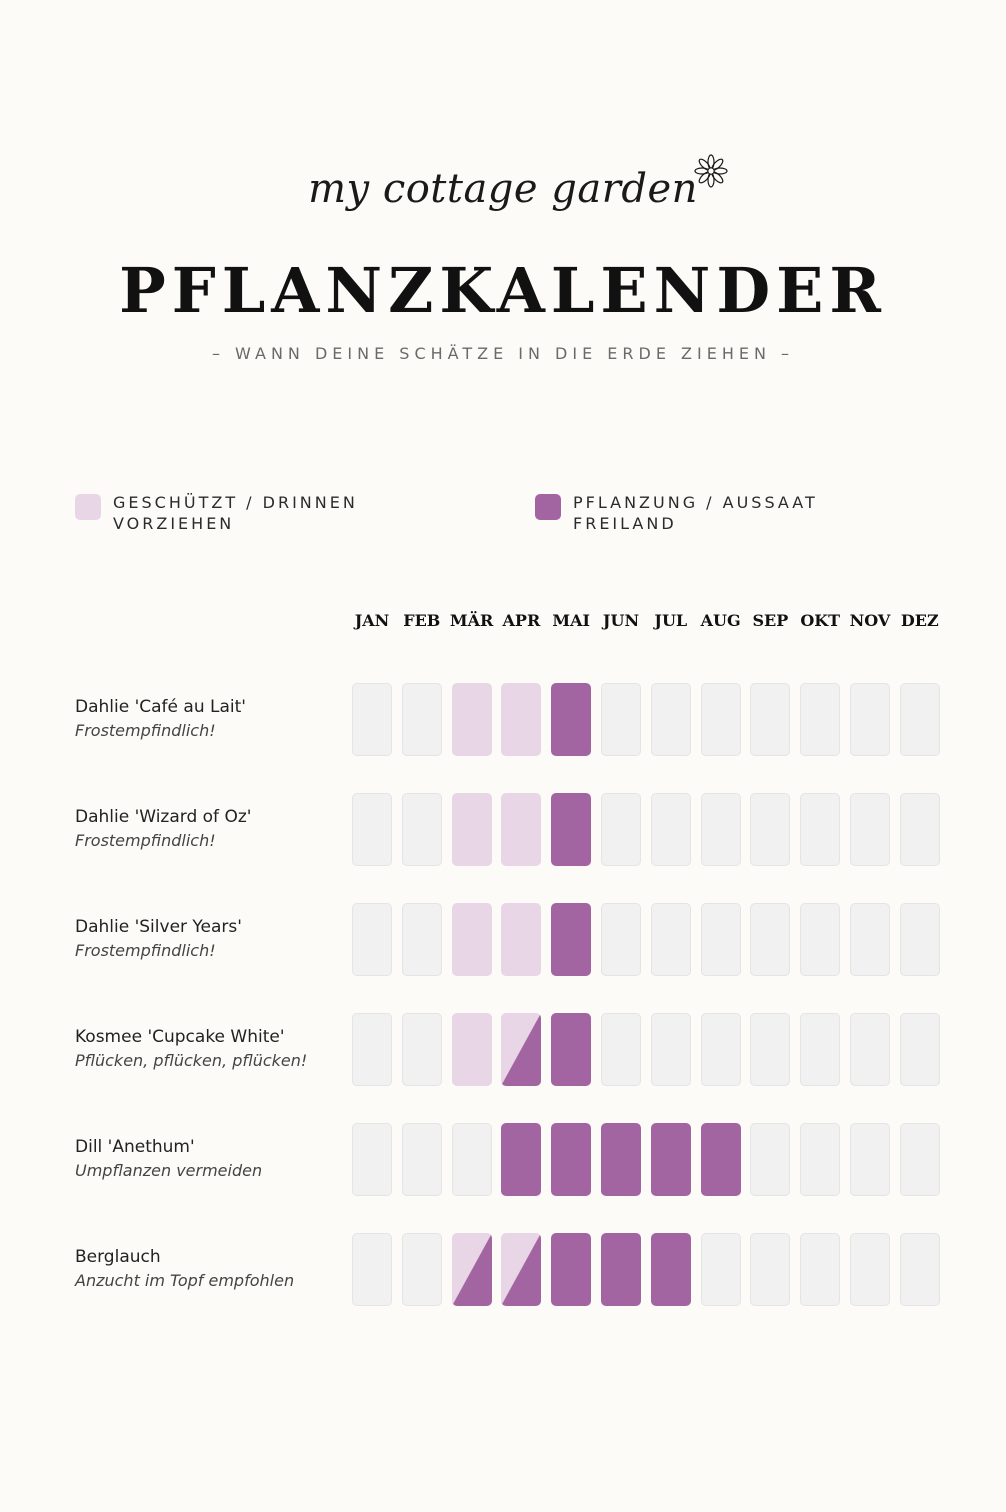 This screenshot has width=1006, height=1512. Describe the element at coordinates (118, 1257) in the screenshot. I see `plant-name: Berglauch` at that location.